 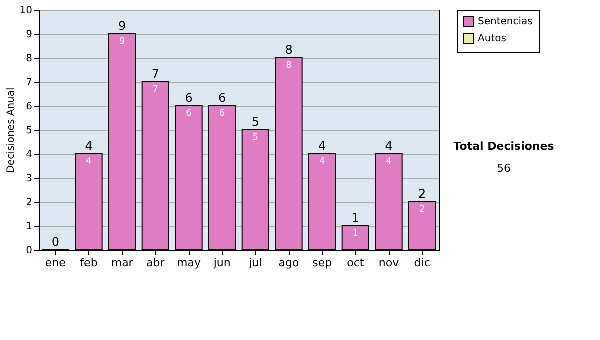 What do you see at coordinates (29, 83) in the screenshot?
I see `y-tick-label: 7` at bounding box center [29, 83].